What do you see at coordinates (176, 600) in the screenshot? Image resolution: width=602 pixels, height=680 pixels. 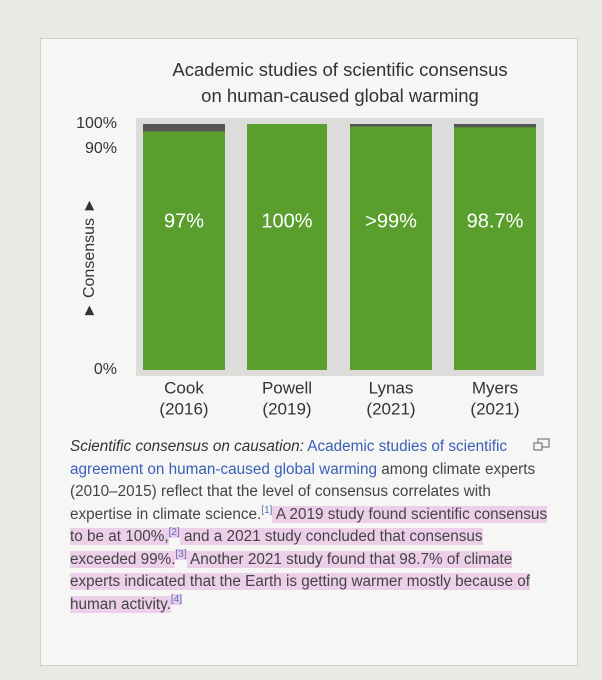 I see `reference: [4]` at bounding box center [176, 600].